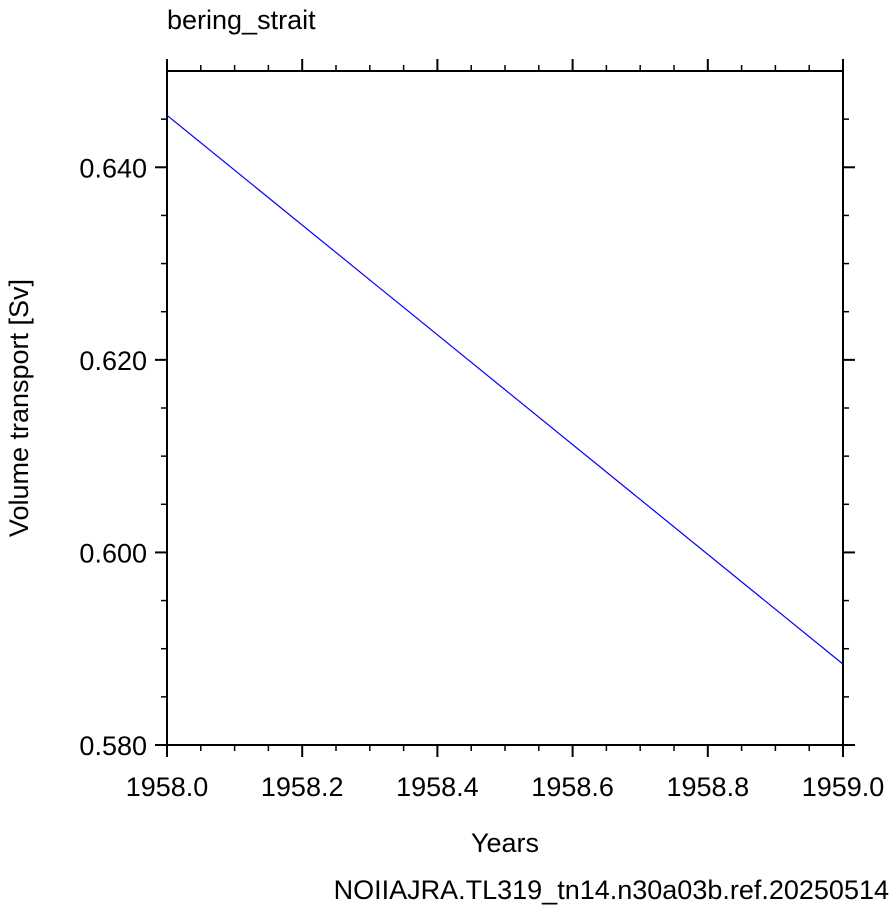  I want to click on x-tick-label: 1958.4, so click(437, 787).